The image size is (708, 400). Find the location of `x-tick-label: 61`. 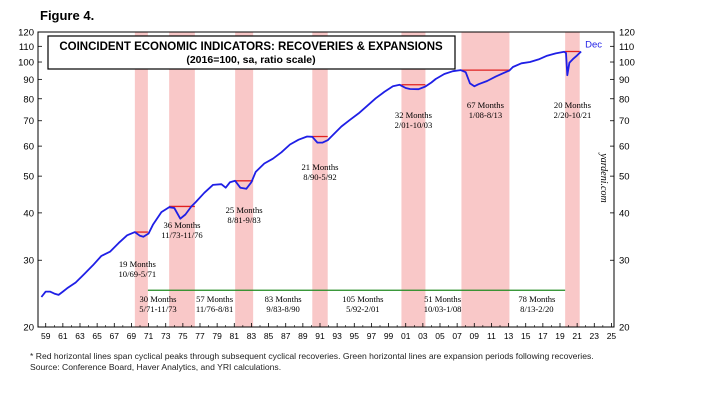

x-tick-label: 61 is located at coordinates (63, 336).